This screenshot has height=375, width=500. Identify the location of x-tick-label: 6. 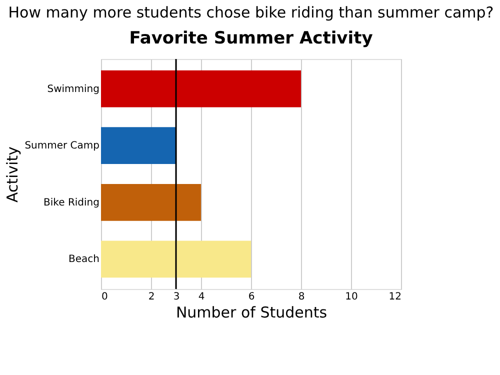
(251, 297).